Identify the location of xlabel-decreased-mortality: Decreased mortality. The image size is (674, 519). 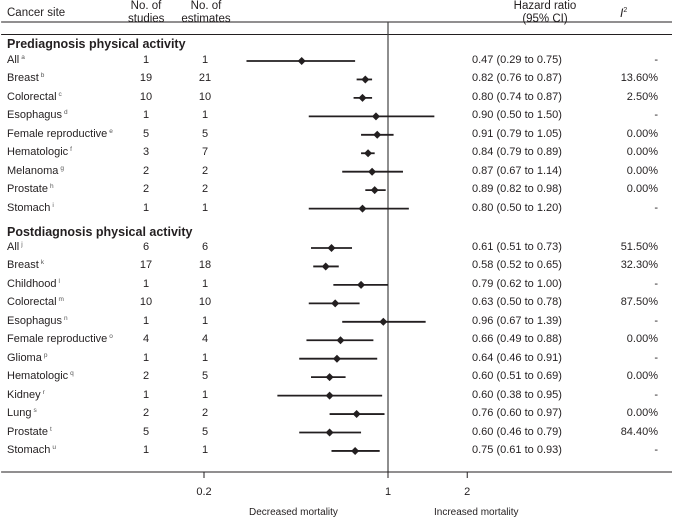
(293, 512).